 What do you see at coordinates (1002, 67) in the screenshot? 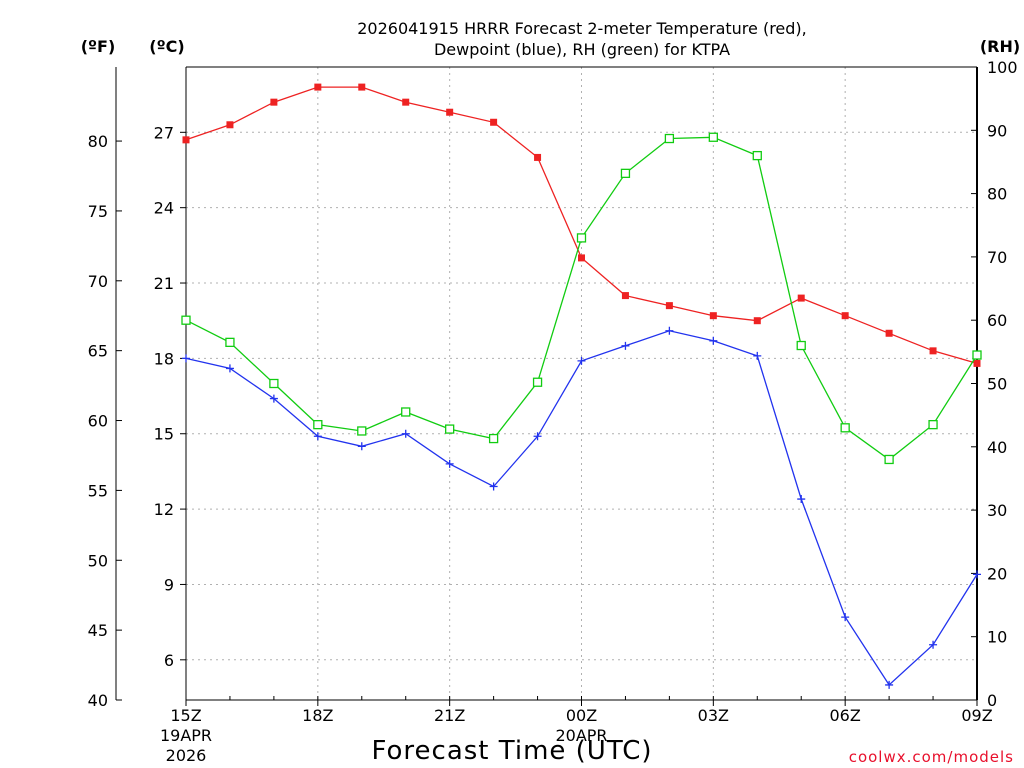
I see `rh-tick-label: 100` at bounding box center [1002, 67].